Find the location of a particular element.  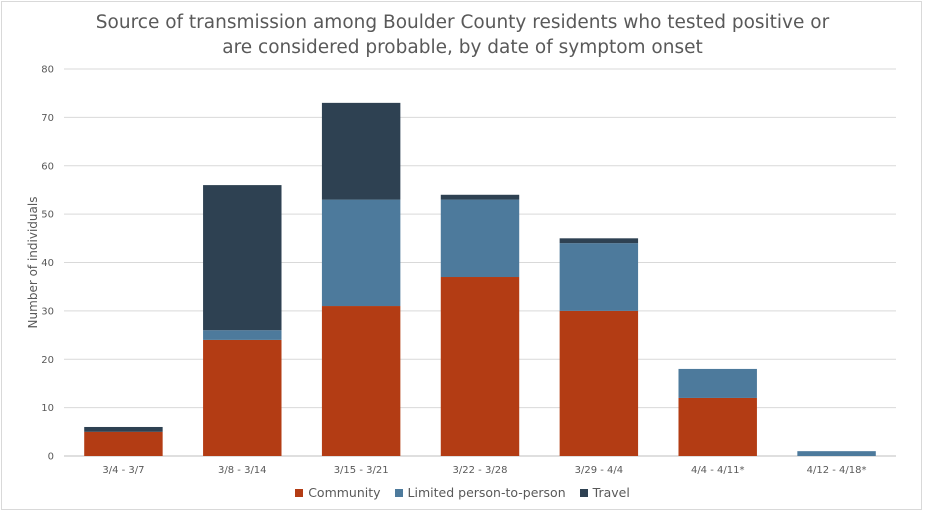

legend-label: Limited person-to-person is located at coordinates (486, 492).